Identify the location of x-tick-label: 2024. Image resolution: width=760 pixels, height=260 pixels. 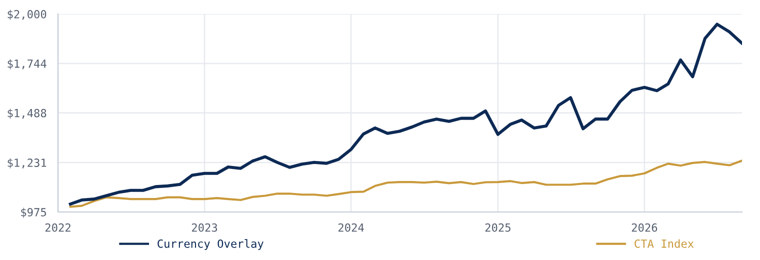
(351, 227).